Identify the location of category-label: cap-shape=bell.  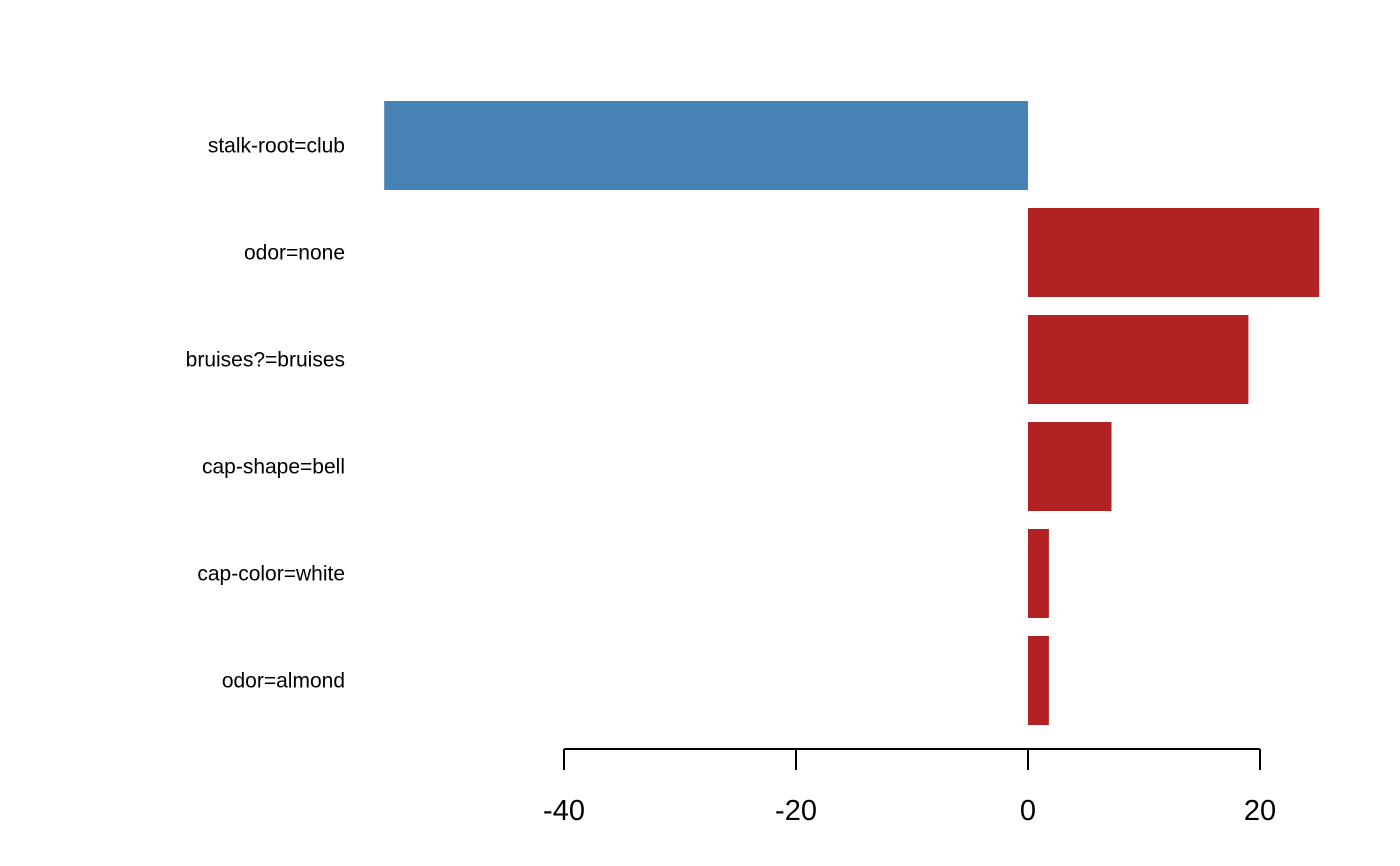
(273, 467).